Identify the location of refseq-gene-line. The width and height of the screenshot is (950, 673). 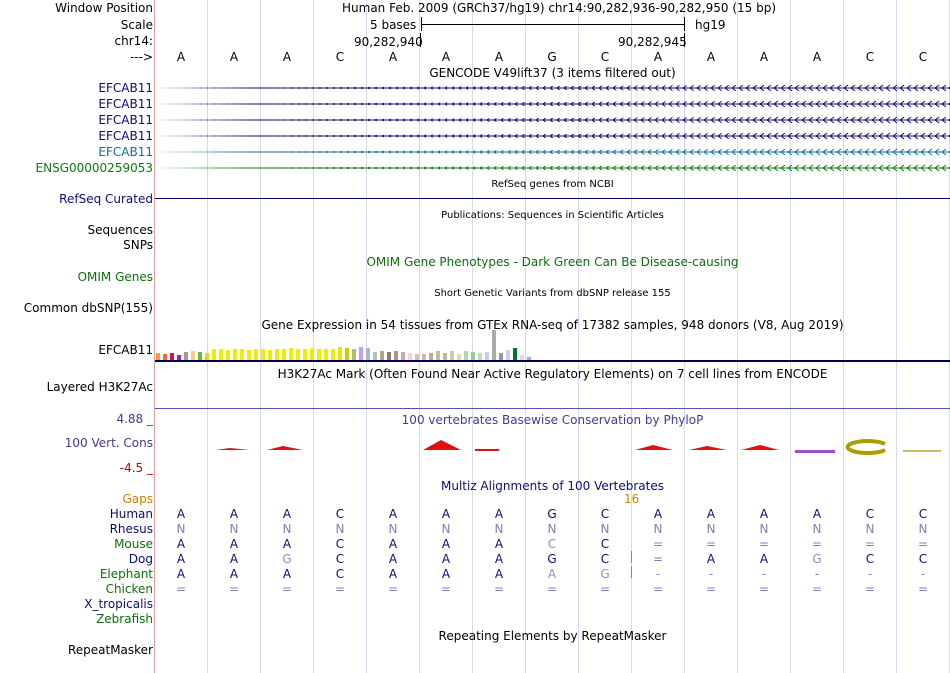
(552, 198).